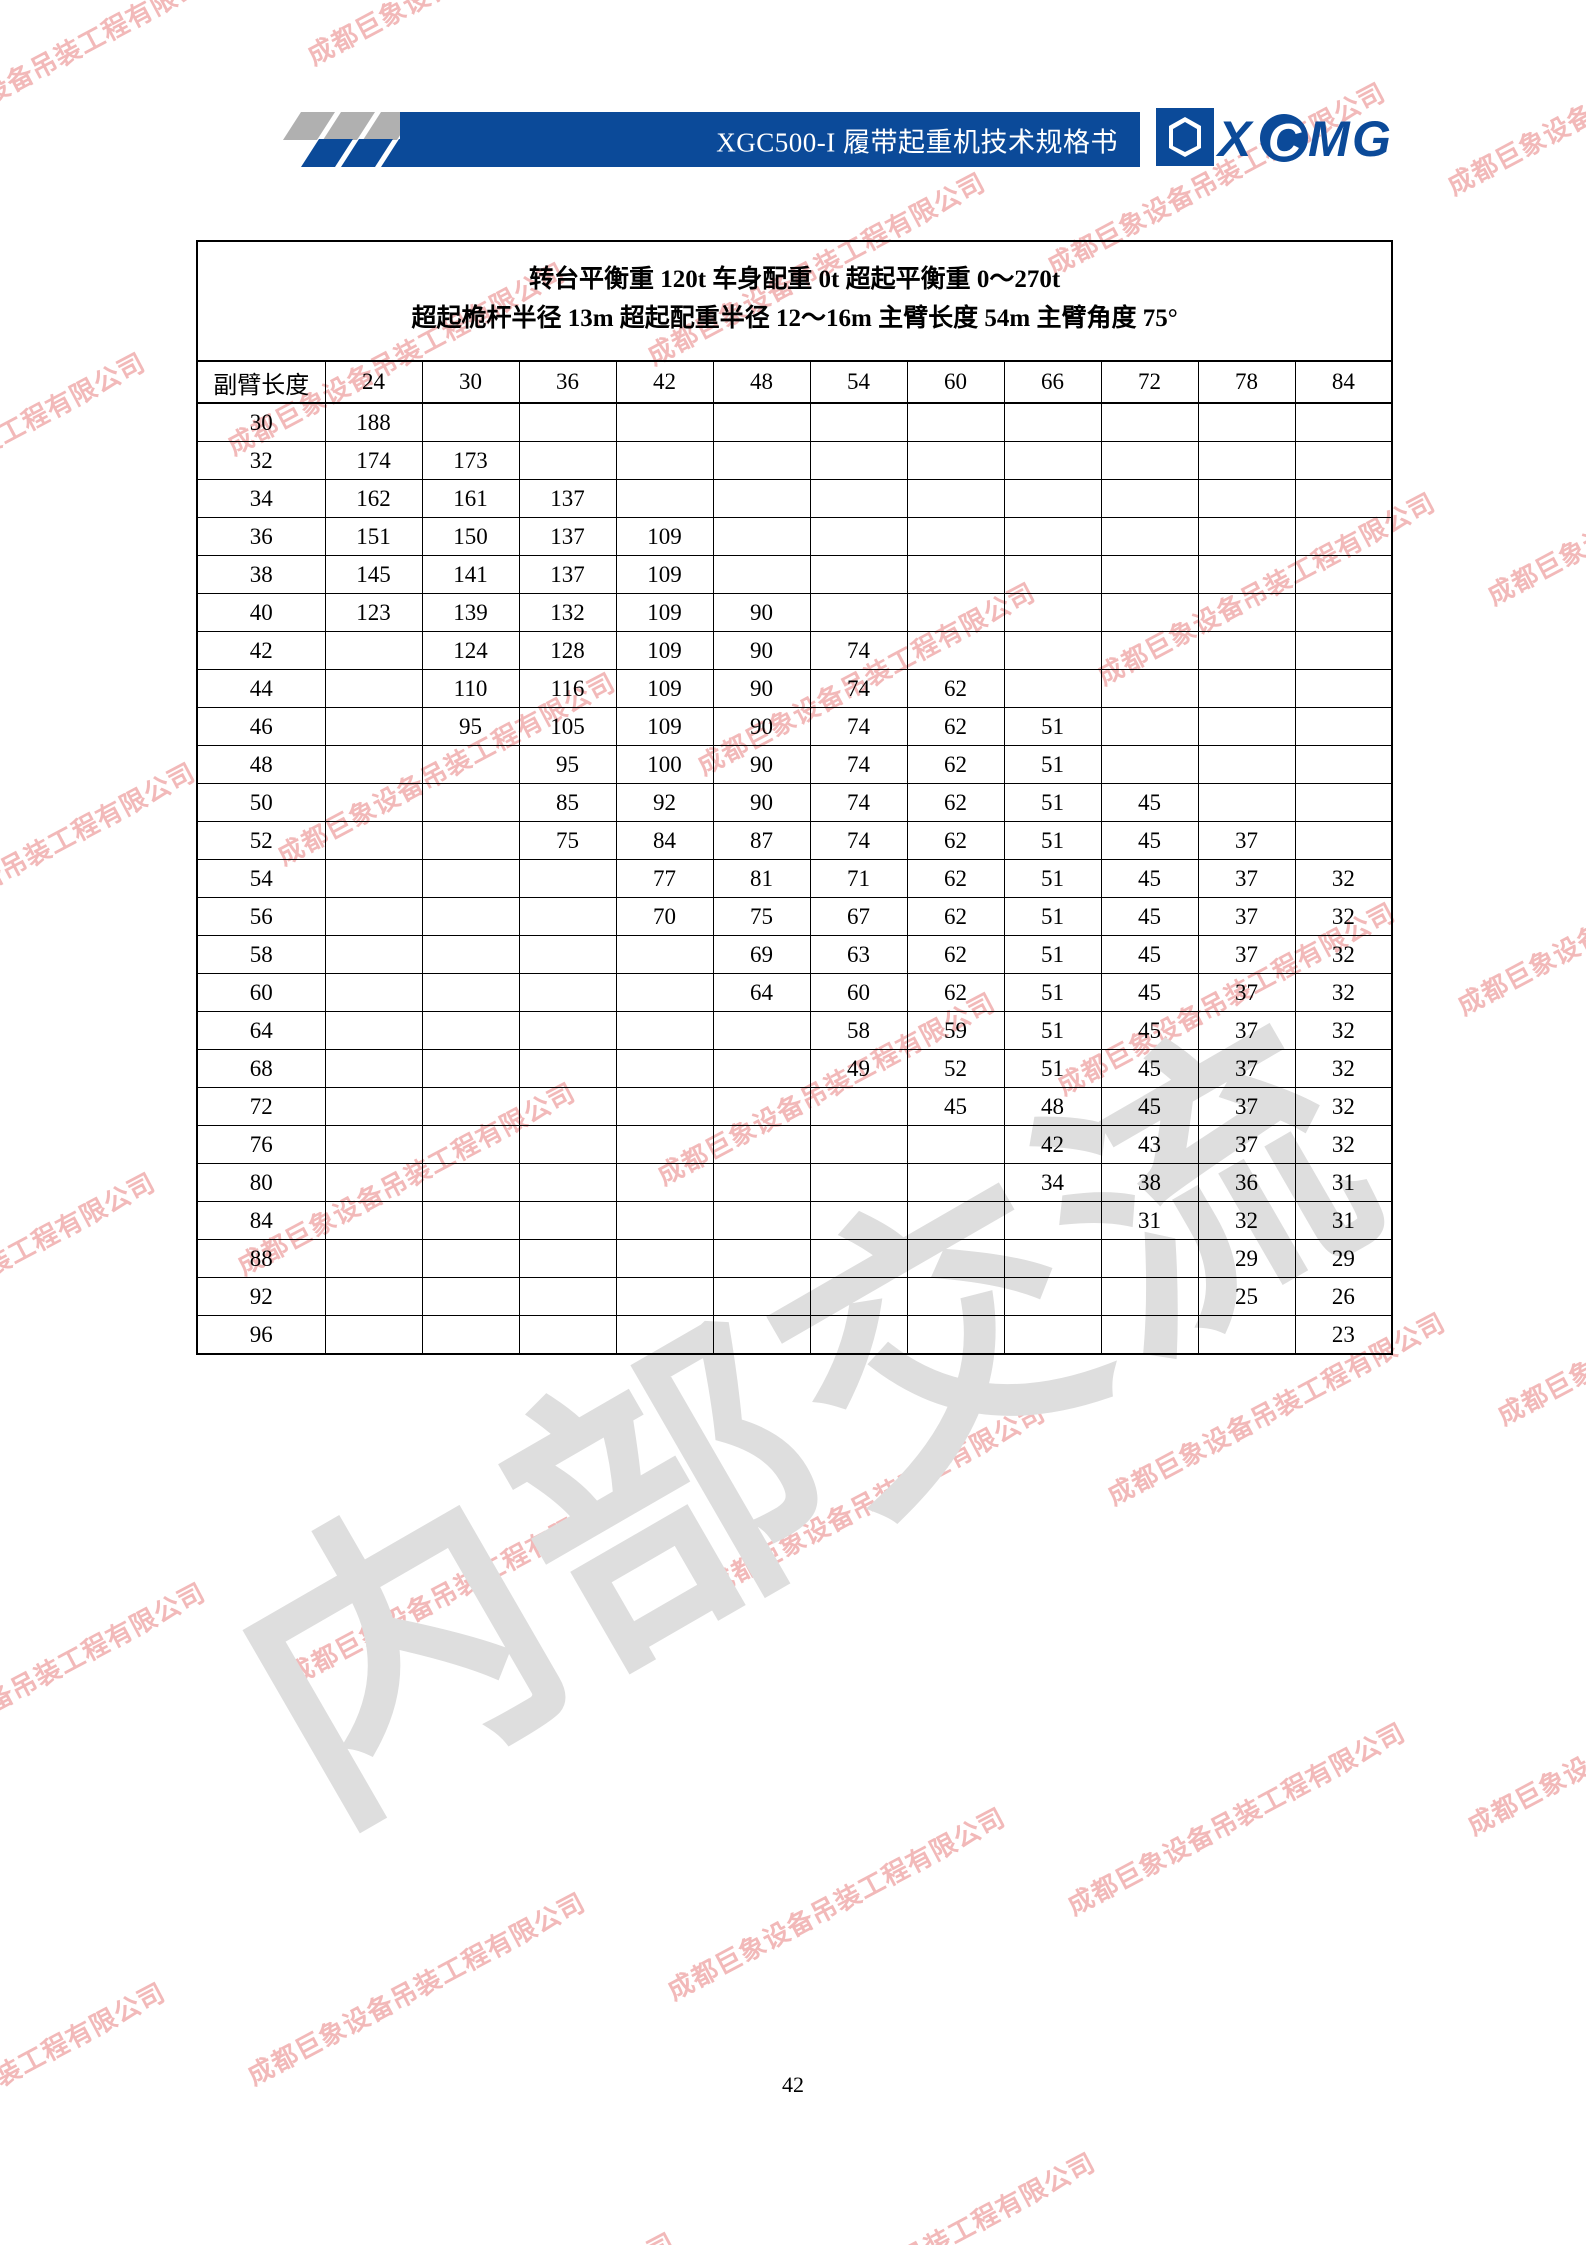  I want to click on cell-value: 145, so click(373, 574).